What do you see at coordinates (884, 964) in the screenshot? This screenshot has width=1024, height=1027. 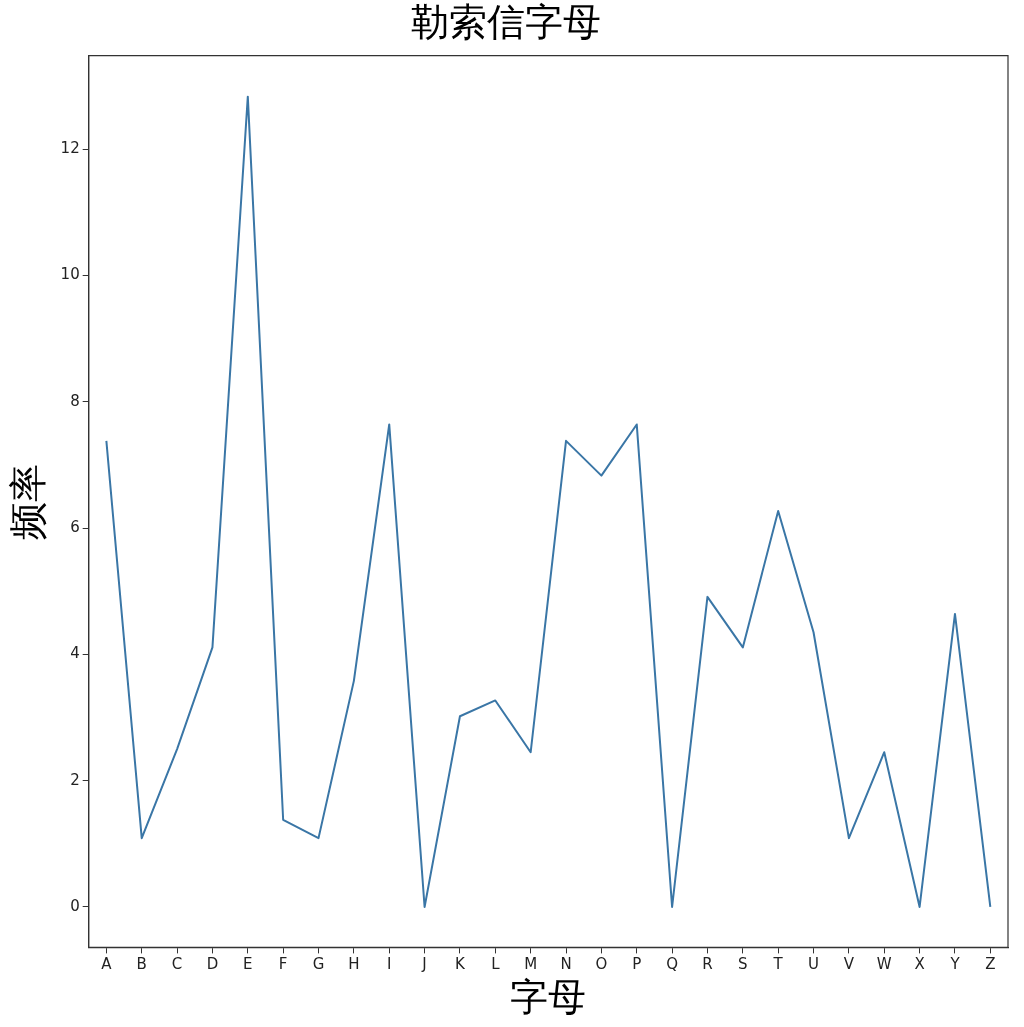 I see `x-tick-label: W` at bounding box center [884, 964].